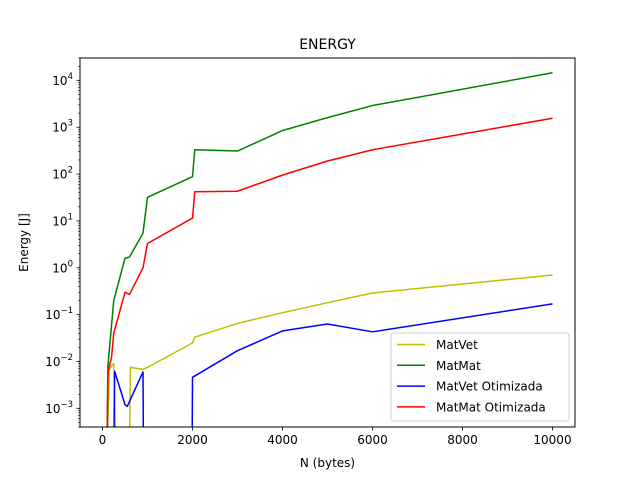 Image resolution: width=640 pixels, height=480 pixels. I want to click on y-axis-ticks: 10⁻³ 10⁻² 10⁻¹ 10⁰ 10¹ 10² 10³ 10⁴, so click(62, 242).